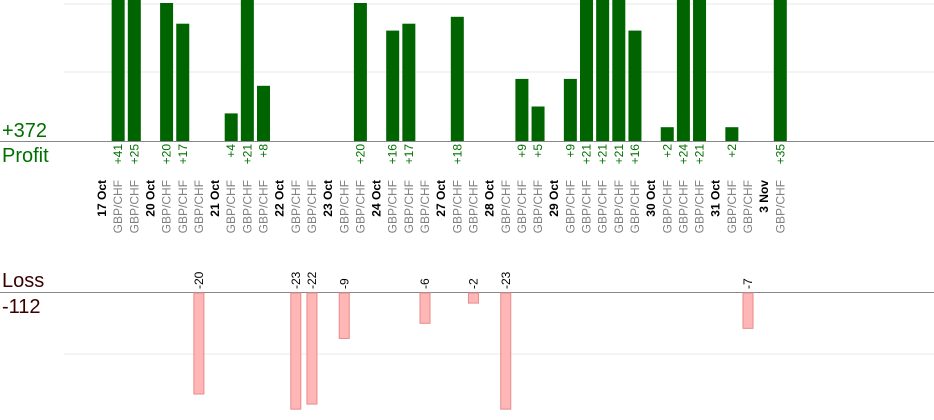 The image size is (934, 420). I want to click on loss-value-label: -2, so click(473, 283).